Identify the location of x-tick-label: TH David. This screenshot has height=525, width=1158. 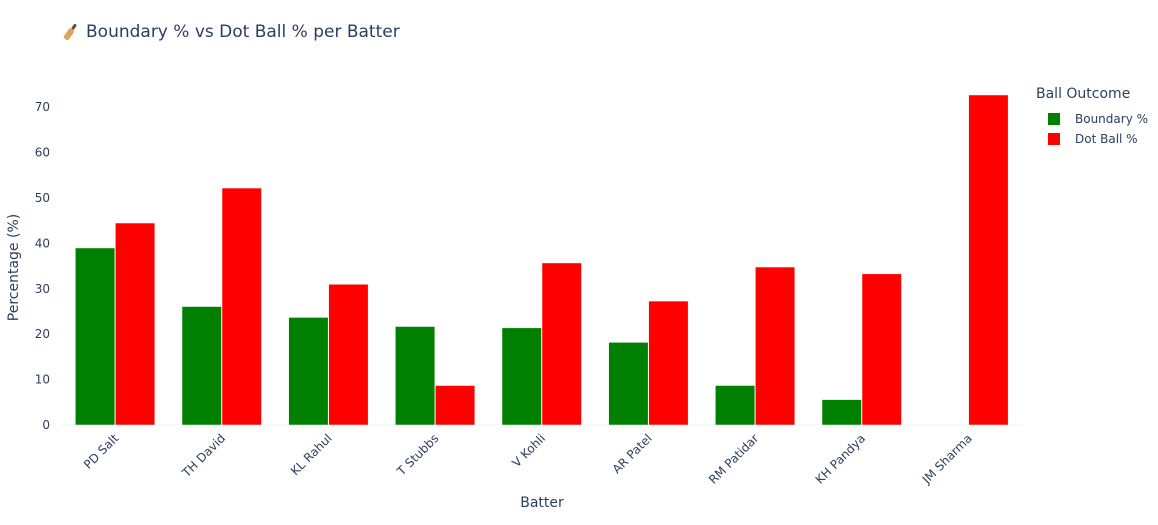
(203, 455).